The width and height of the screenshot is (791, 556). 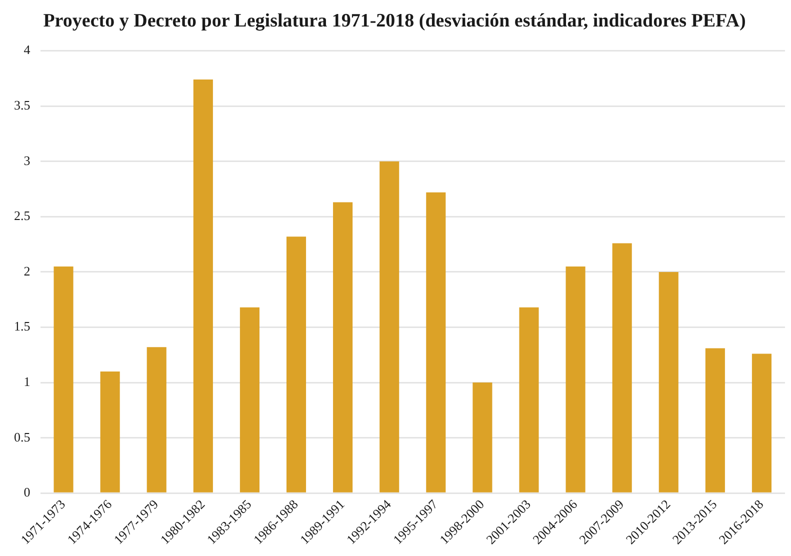 What do you see at coordinates (27, 270) in the screenshot?
I see `y-tick-label: 2` at bounding box center [27, 270].